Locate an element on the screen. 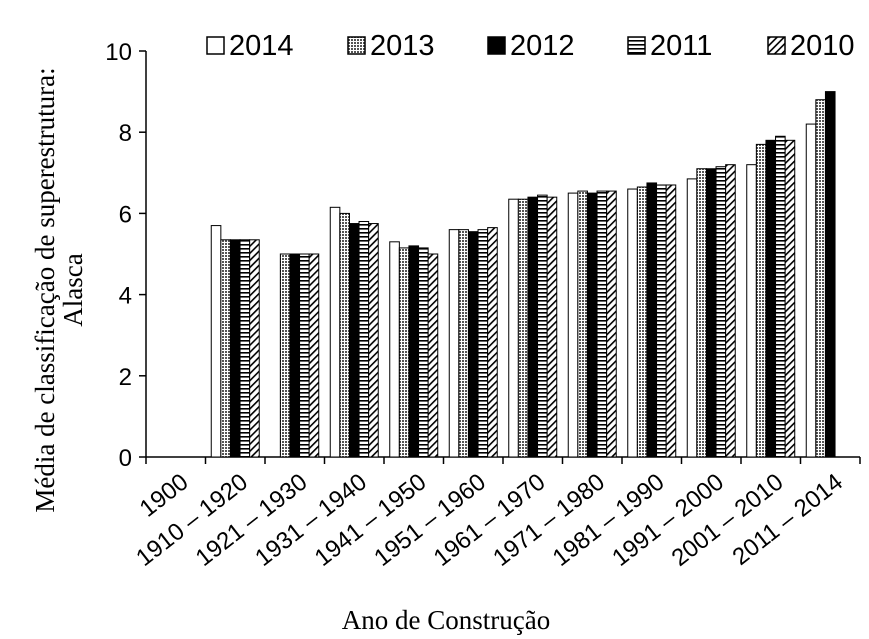  y-tick-label: 6 is located at coordinates (125, 214).